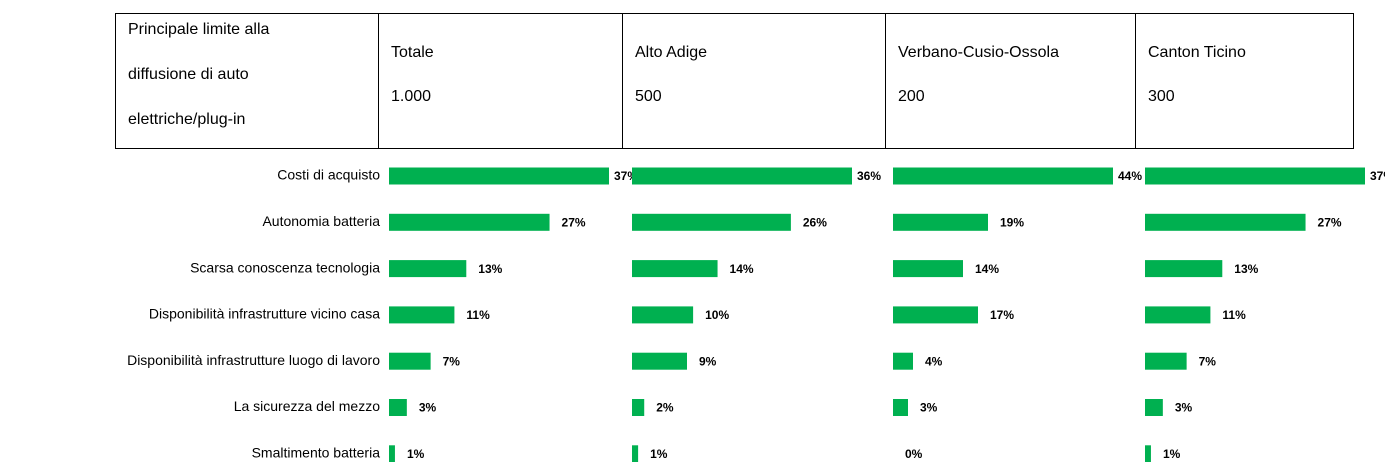 This screenshot has height=462, width=1385. I want to click on value-label: 44%, so click(1130, 176).